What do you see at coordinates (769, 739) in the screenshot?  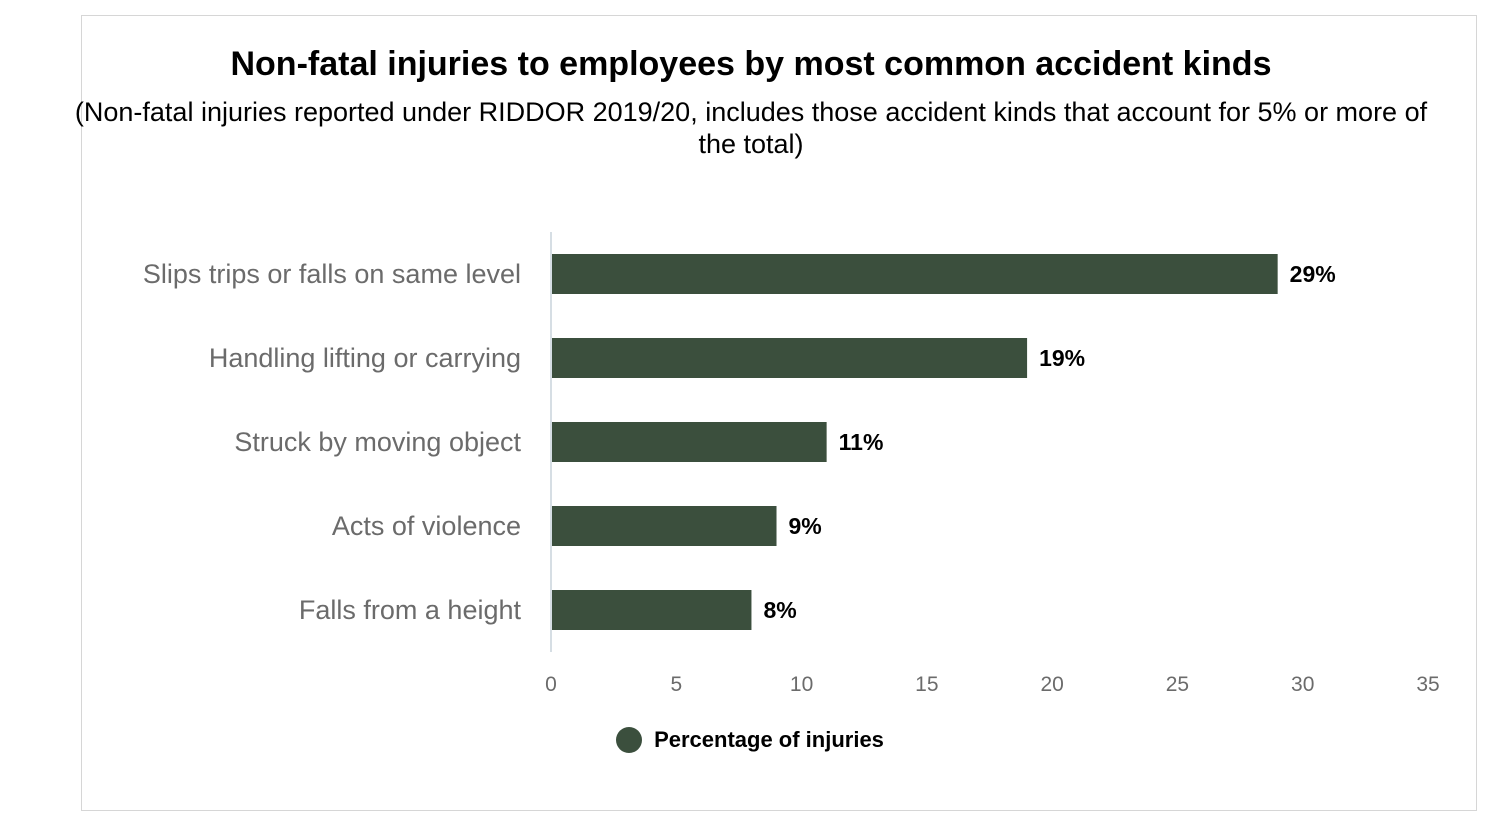 I see `legend-label: Percentage of injuries` at bounding box center [769, 739].